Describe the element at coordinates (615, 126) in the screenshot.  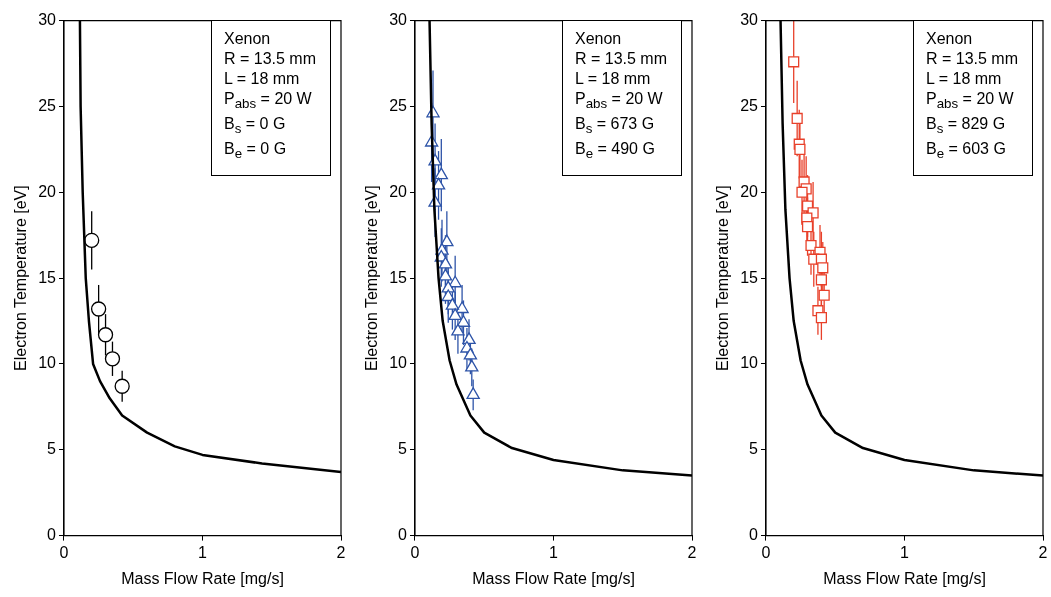
I see `annotation: B$_{s}$ = 673 G` at that location.